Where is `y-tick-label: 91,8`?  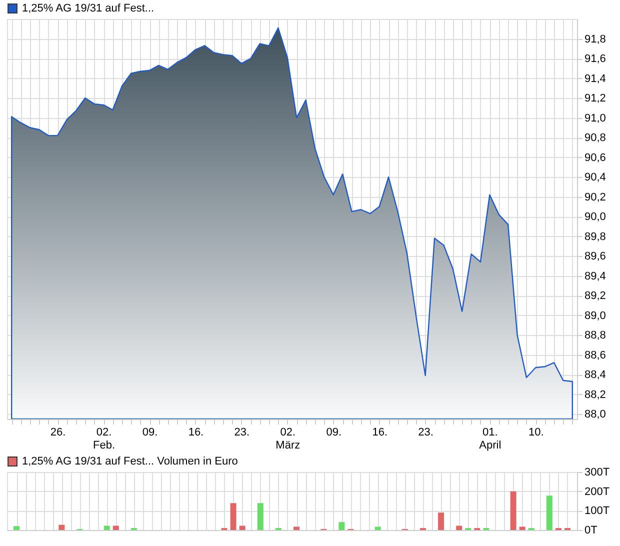
y-tick-label: 91,8 is located at coordinates (595, 39).